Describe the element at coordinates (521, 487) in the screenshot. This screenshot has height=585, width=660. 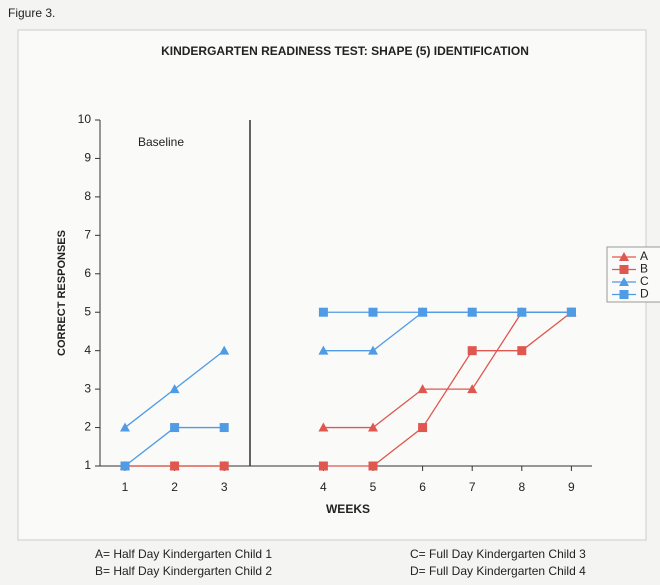
I see `x-tick-label: 8` at that location.